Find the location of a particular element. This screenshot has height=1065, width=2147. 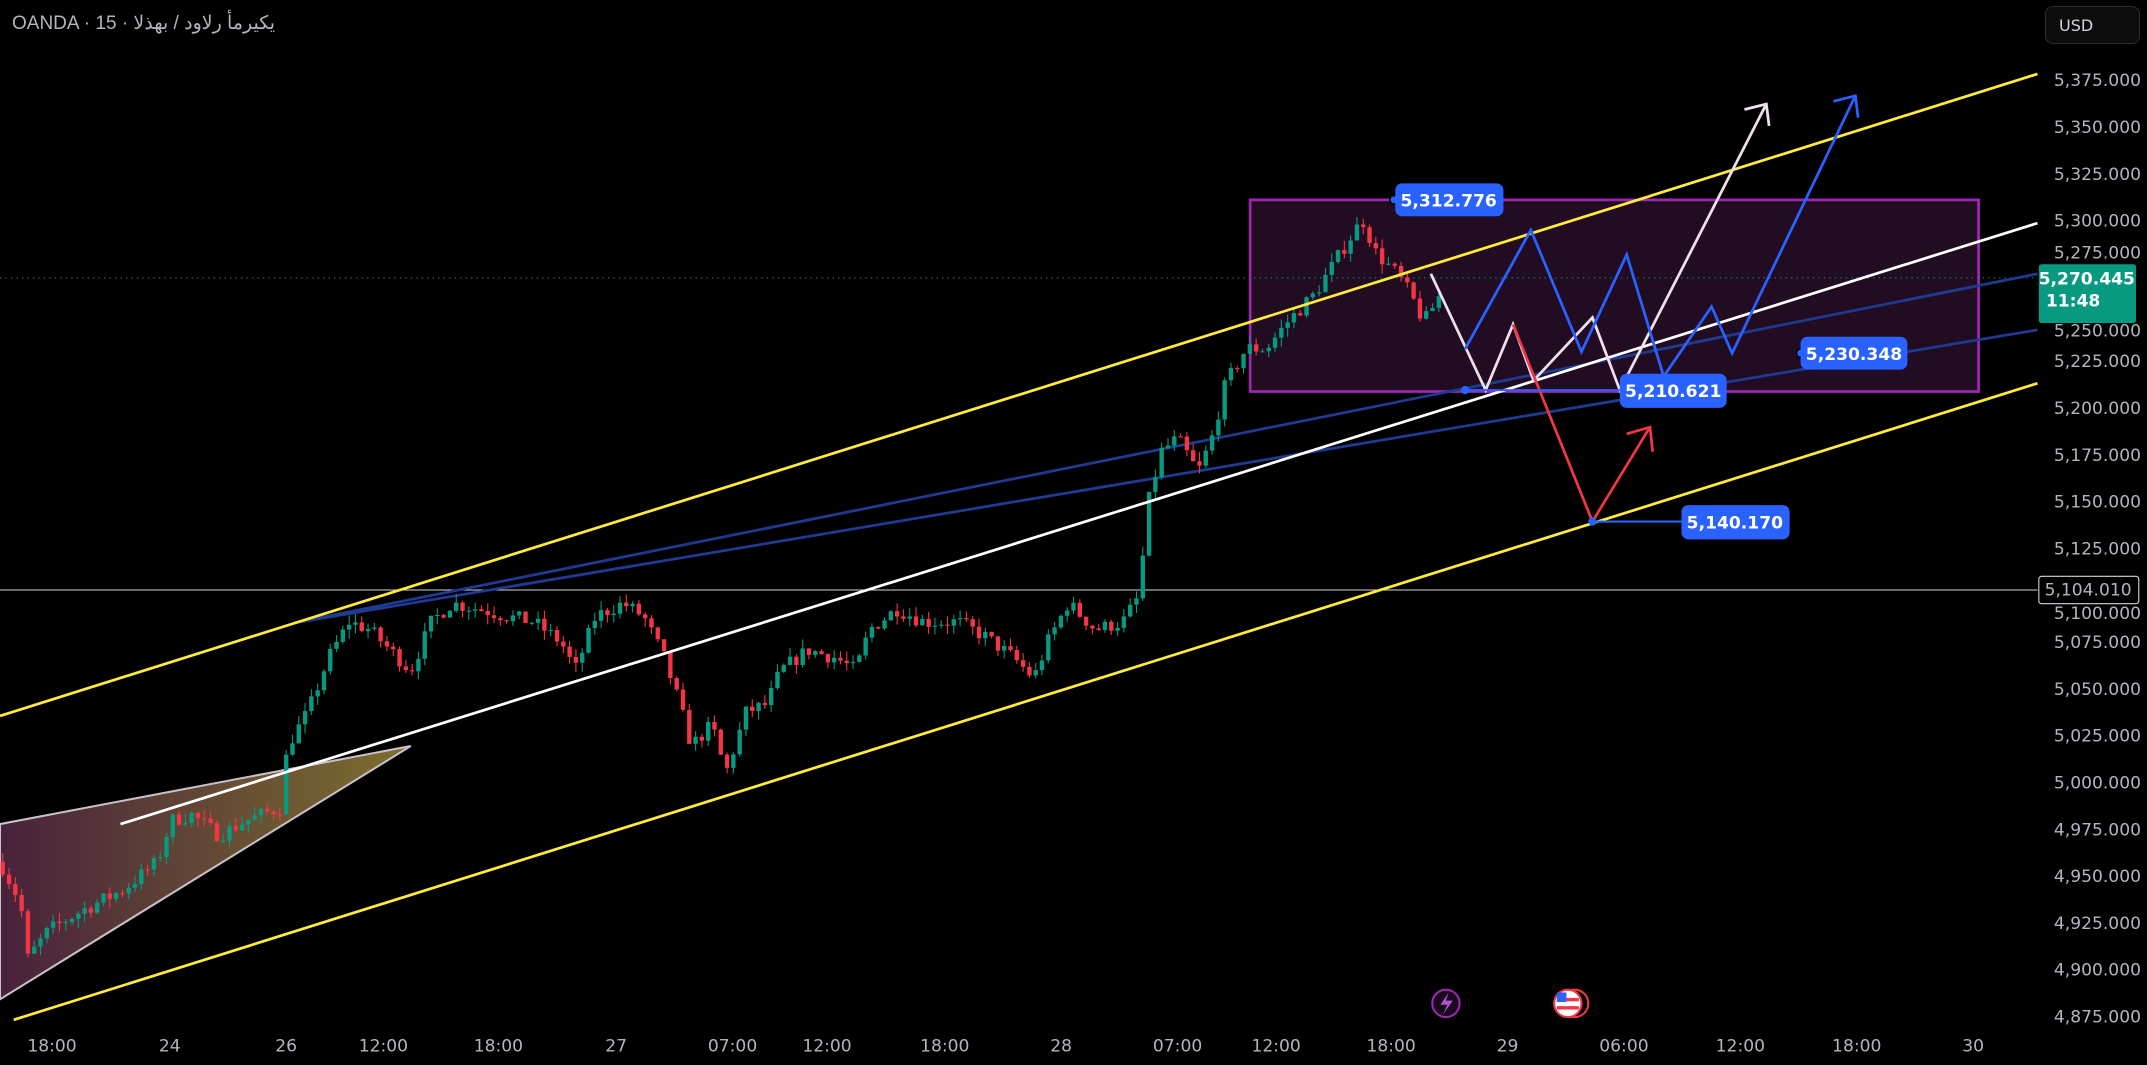

price-tick-label: 5,200.000 is located at coordinates (2097, 409).